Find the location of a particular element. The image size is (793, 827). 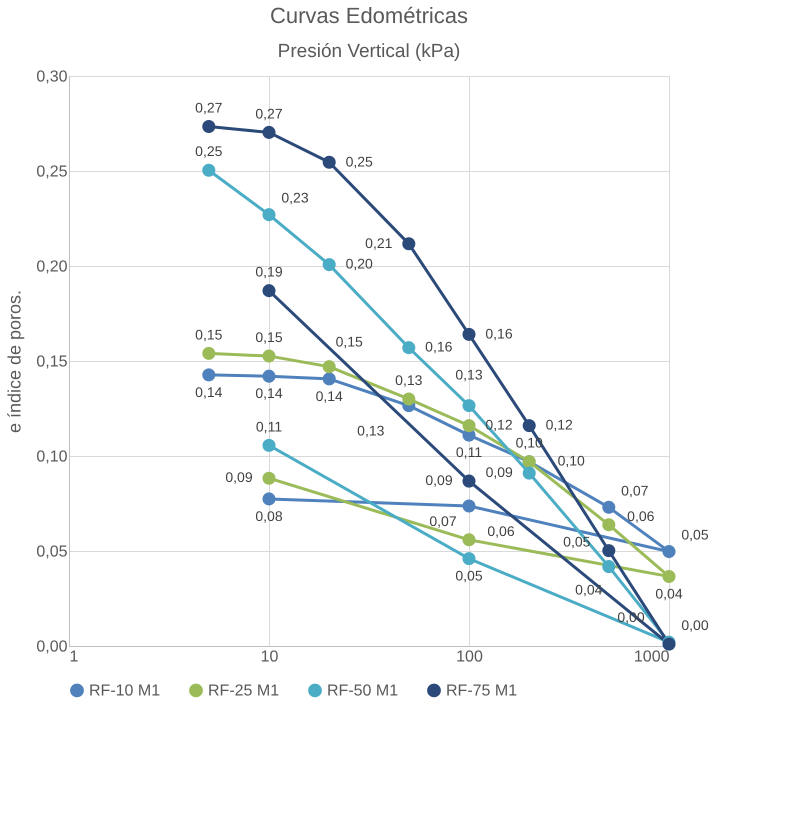

data-label: 0,23 is located at coordinates (295, 198).